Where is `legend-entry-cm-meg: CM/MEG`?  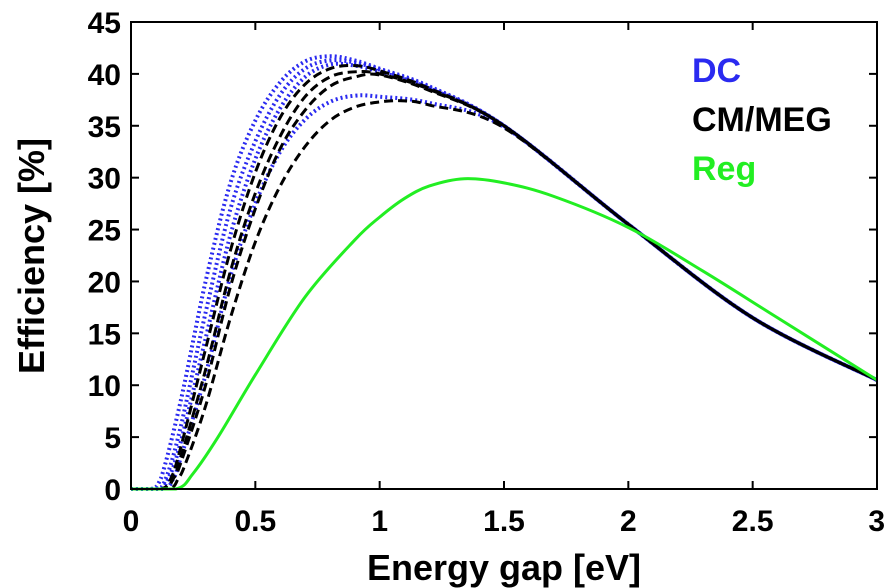 legend-entry-cm-meg: CM/MEG is located at coordinates (762, 120).